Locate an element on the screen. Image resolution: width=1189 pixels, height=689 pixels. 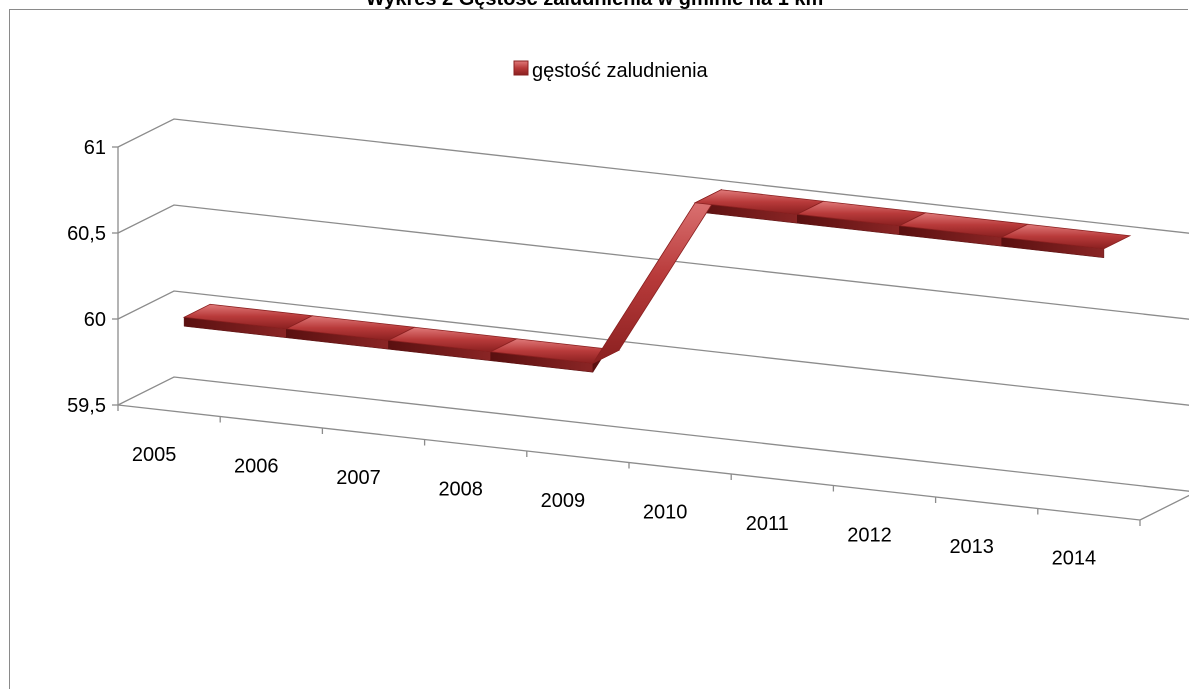
y-tick-label: 60,5 is located at coordinates (86, 234).